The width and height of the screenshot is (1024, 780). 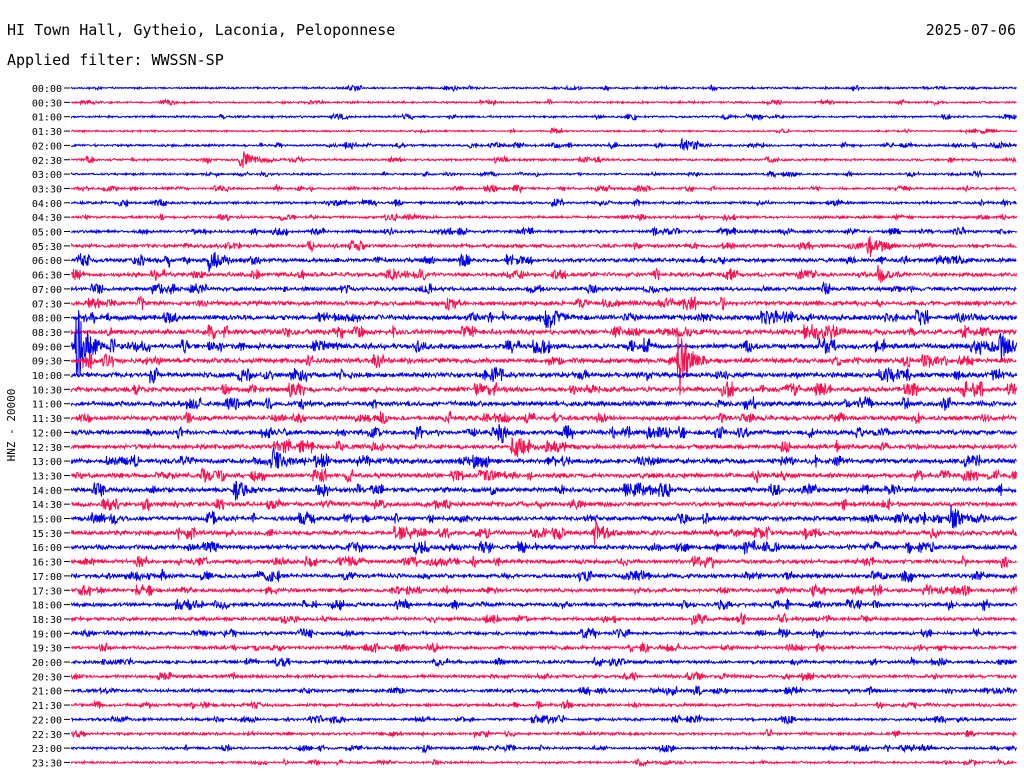 What do you see at coordinates (47, 735) in the screenshot?
I see `row-time-label: 22:30` at bounding box center [47, 735].